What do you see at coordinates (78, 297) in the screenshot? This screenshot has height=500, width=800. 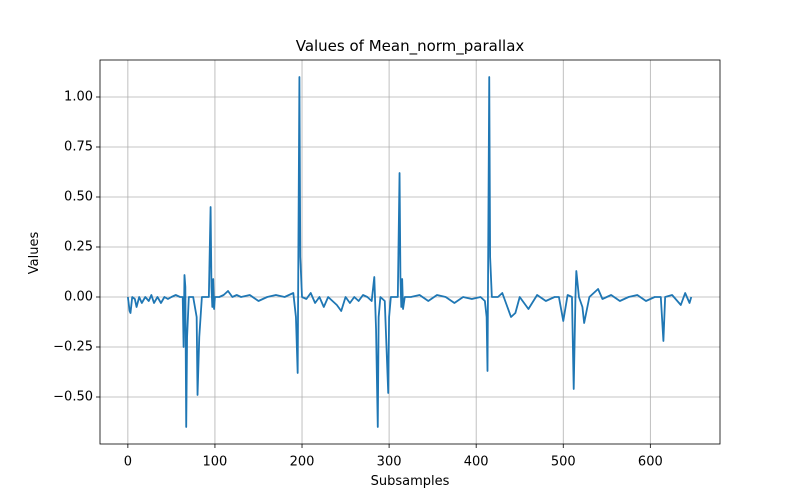 I see `y-tick-label: 0.00` at bounding box center [78, 297].